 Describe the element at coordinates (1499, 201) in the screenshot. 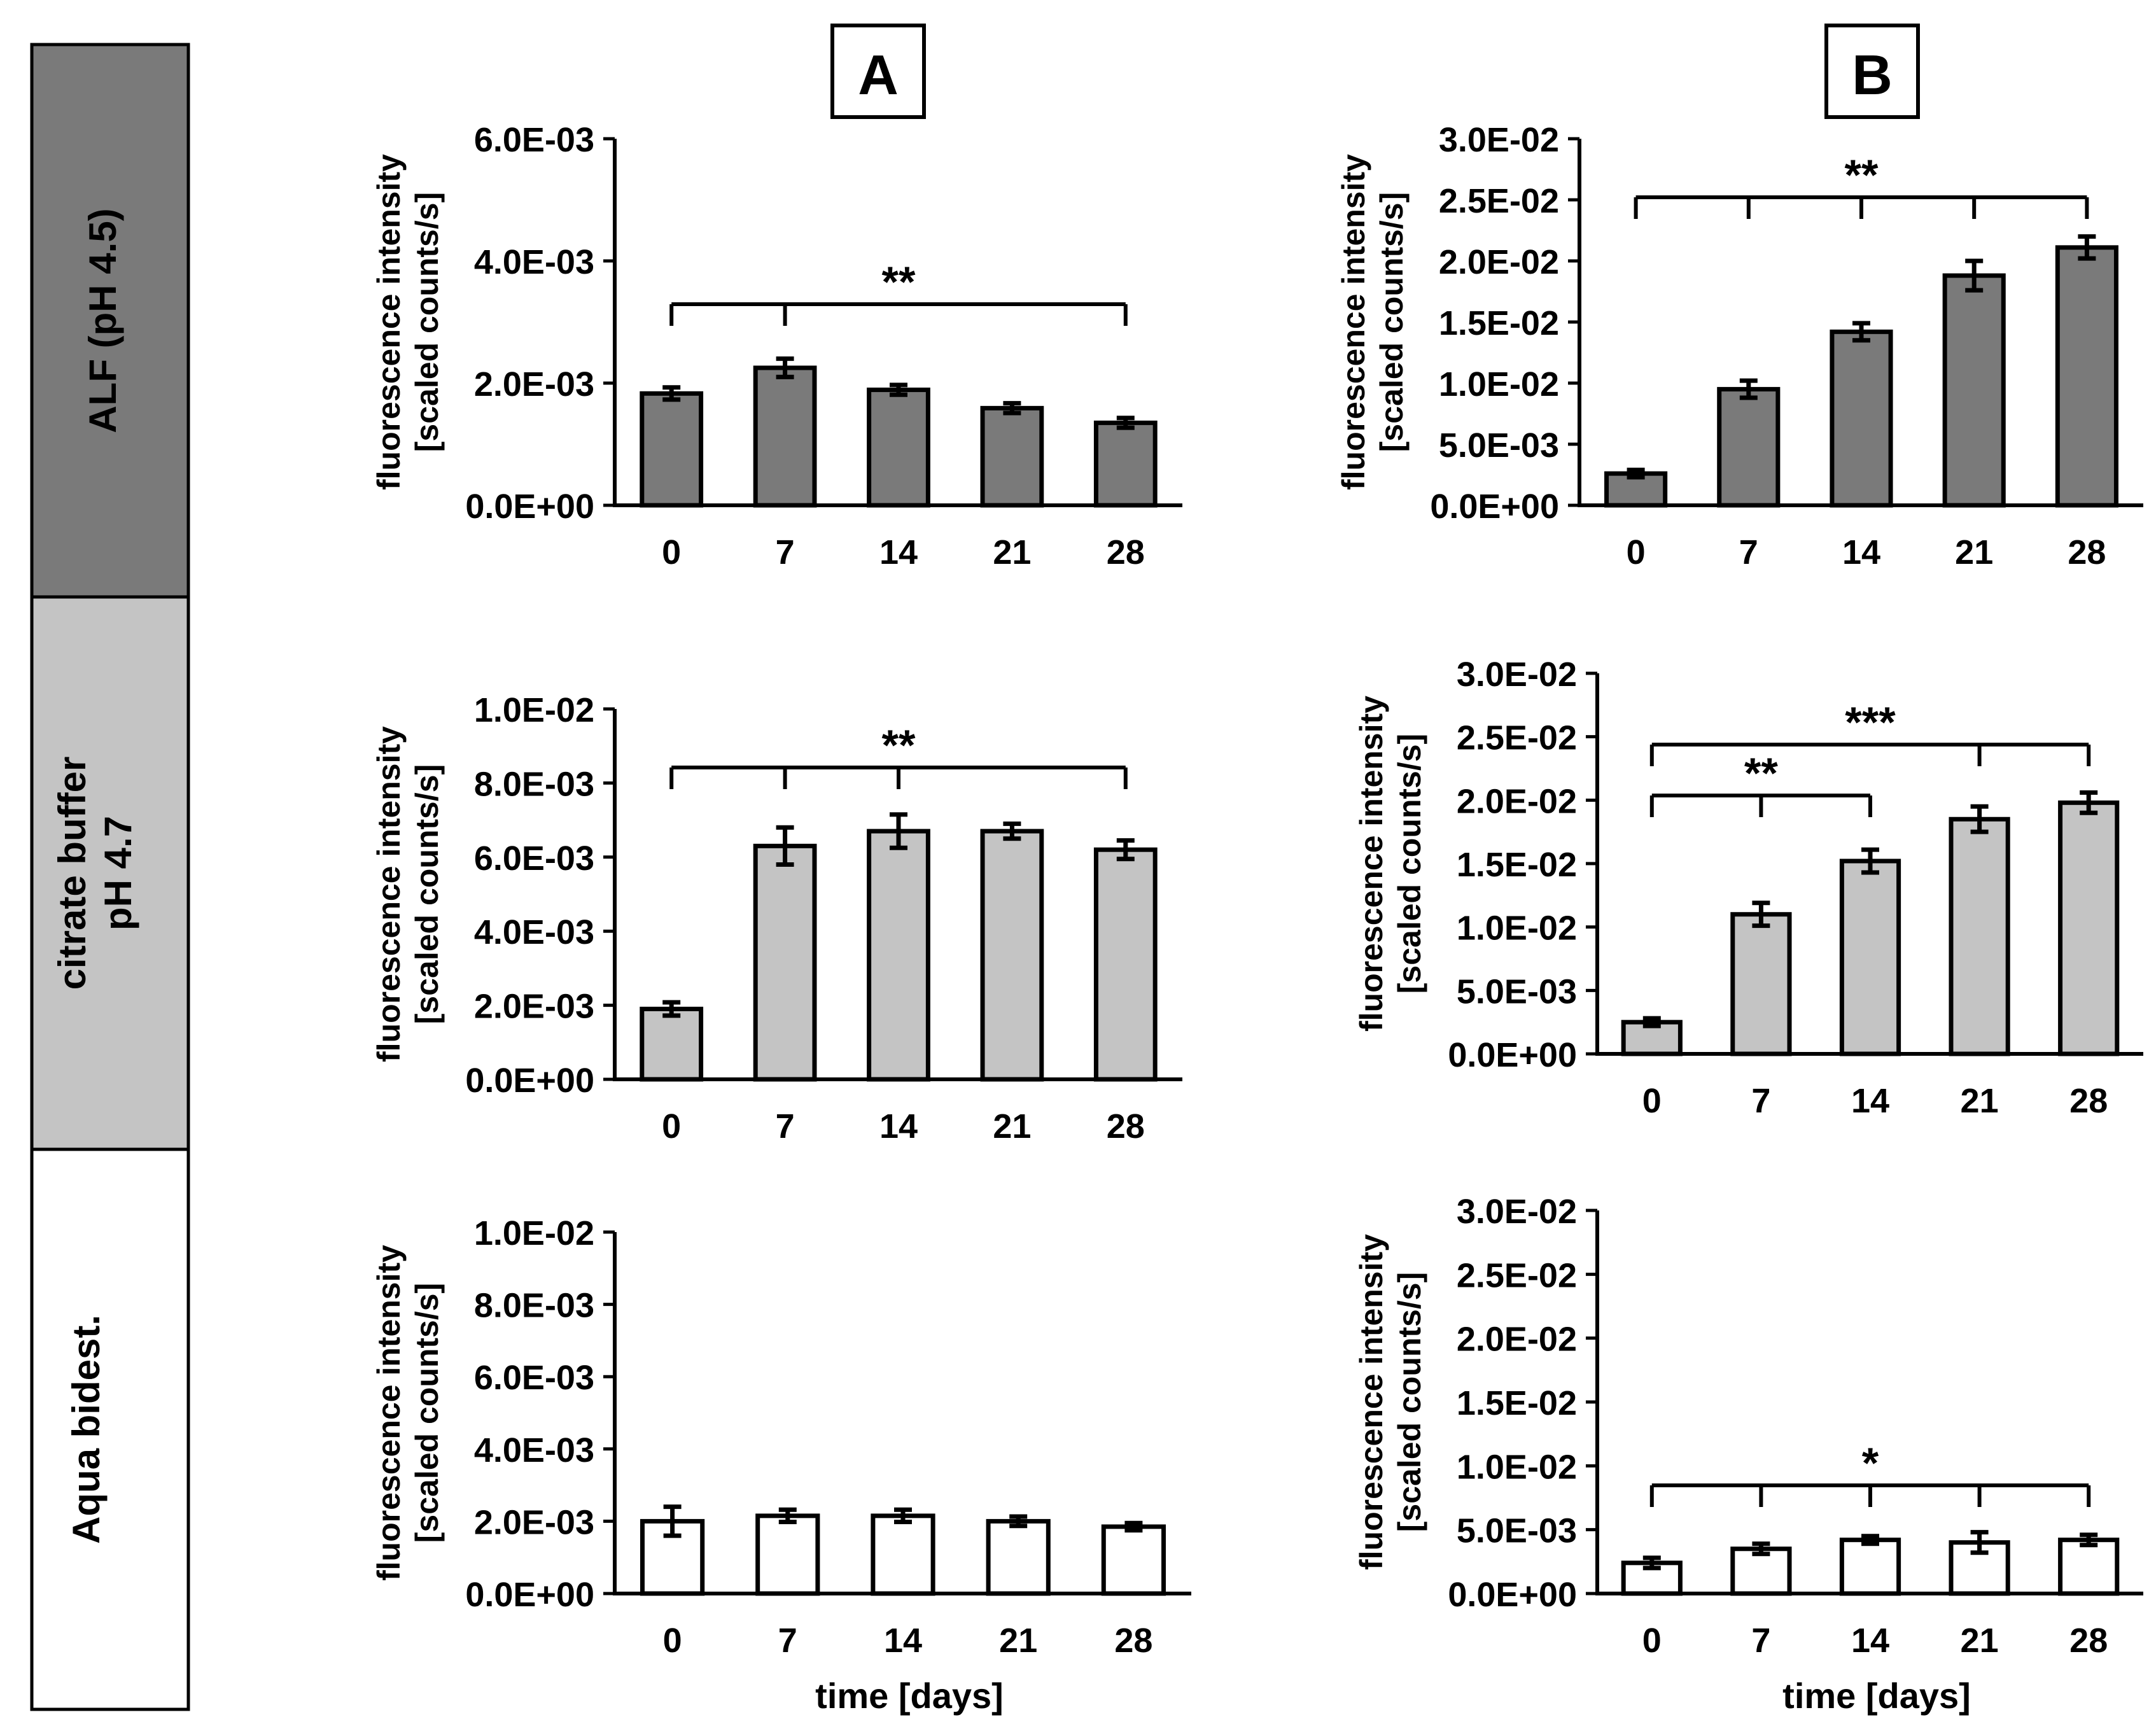

I see `y-tick-label: 2.5E-02` at that location.